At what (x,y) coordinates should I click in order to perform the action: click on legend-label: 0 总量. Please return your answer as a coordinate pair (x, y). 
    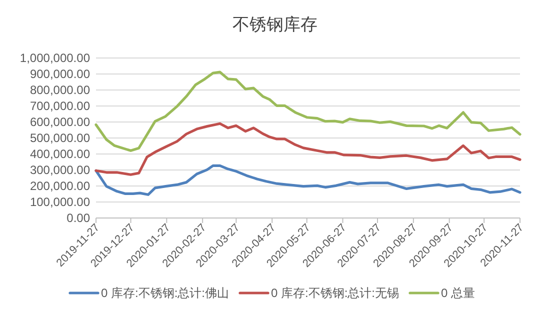
    Looking at the image, I should click on (458, 293).